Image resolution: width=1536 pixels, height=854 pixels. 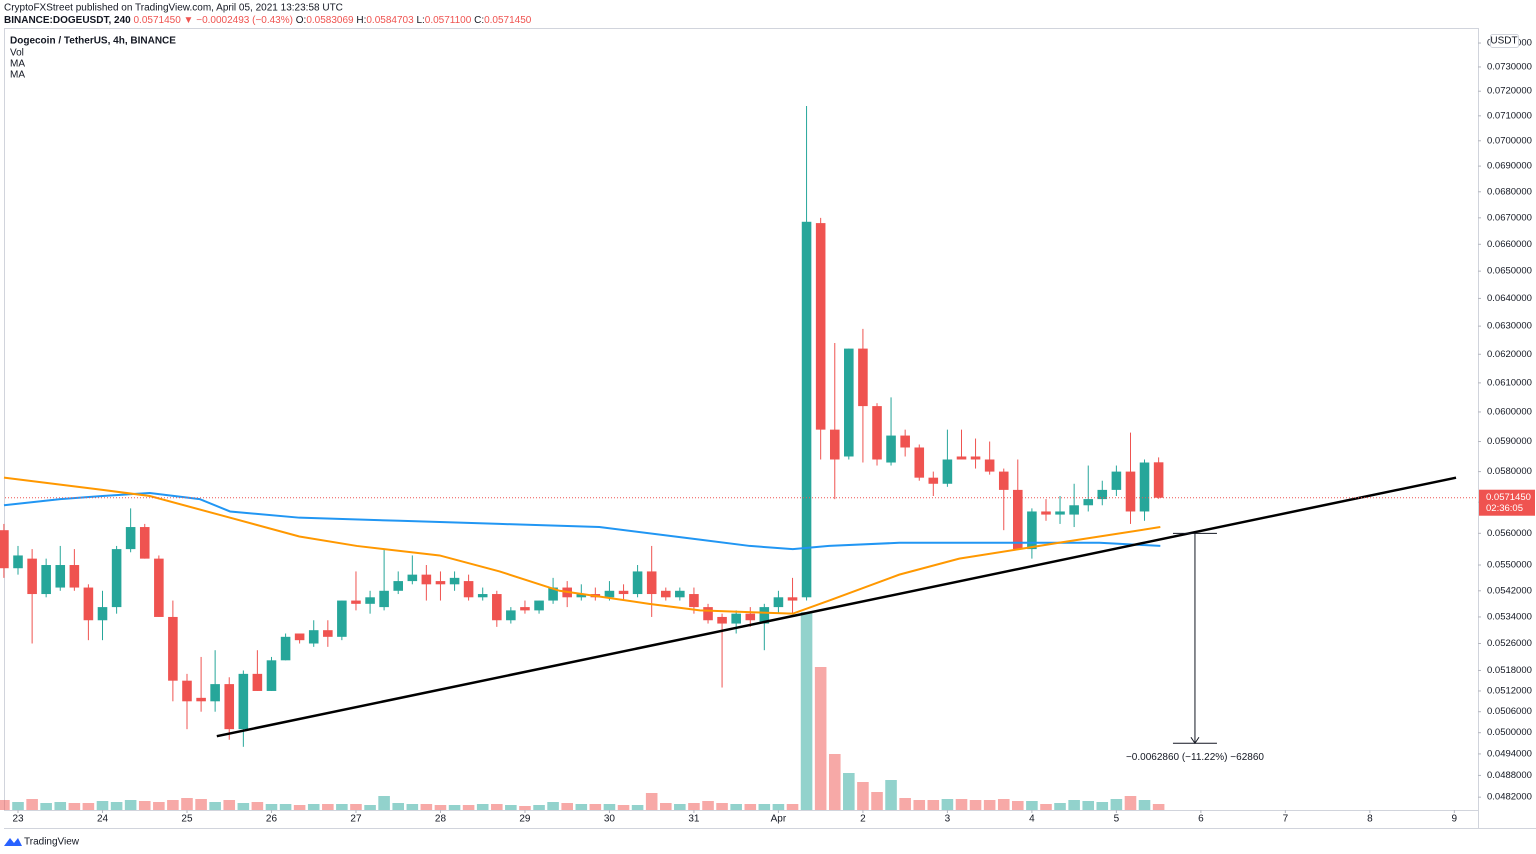 What do you see at coordinates (1455, 819) in the screenshot?
I see `x-tick-label: 9` at bounding box center [1455, 819].